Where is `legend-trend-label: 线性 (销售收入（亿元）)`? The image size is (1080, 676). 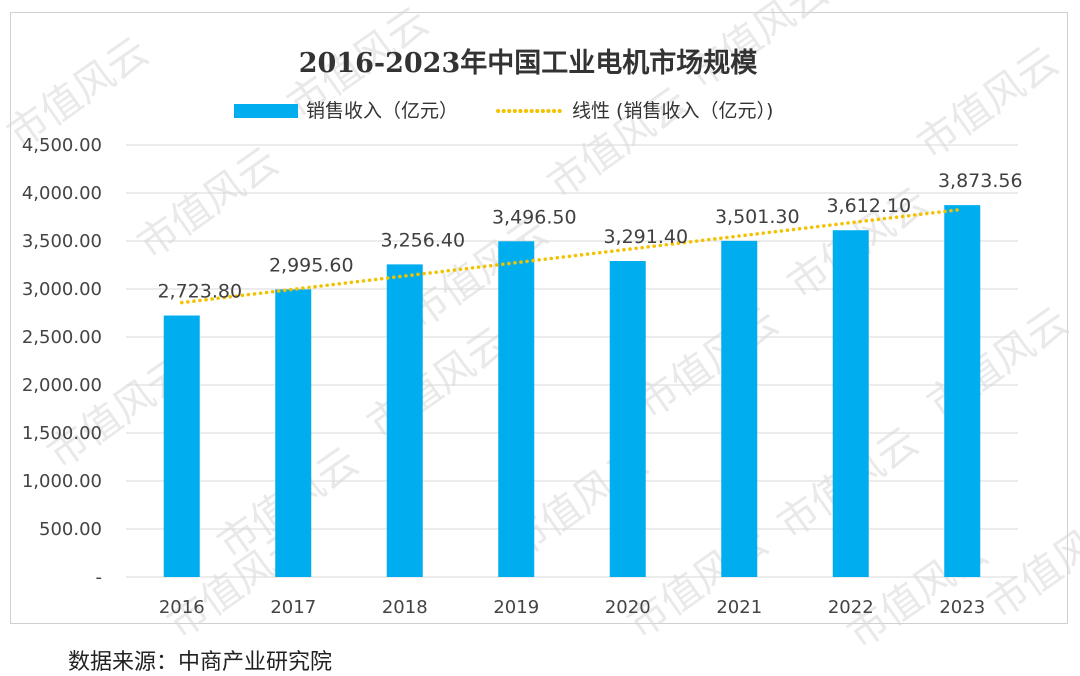
legend-trend-label: 线性 (销售收入（亿元）) is located at coordinates (672, 111).